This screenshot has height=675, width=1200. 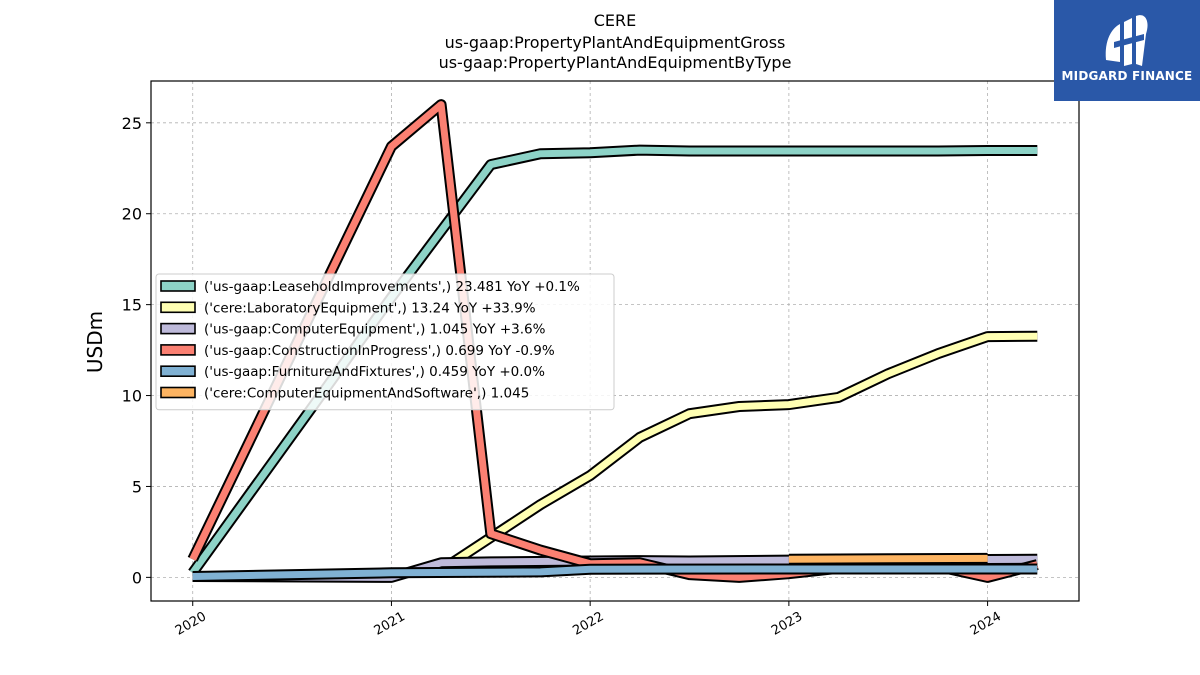 I want to click on legend-box, so click(x=385, y=342).